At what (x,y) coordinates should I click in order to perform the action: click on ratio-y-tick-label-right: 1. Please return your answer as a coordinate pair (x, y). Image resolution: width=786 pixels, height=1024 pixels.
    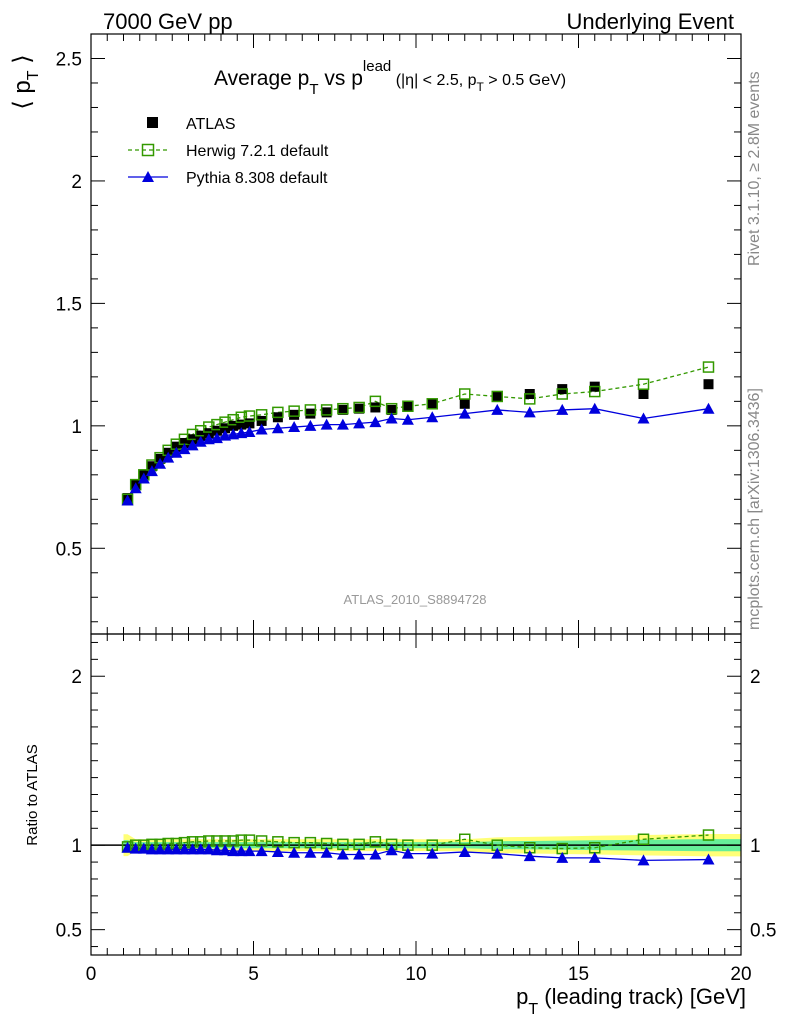
    Looking at the image, I should click on (755, 846).